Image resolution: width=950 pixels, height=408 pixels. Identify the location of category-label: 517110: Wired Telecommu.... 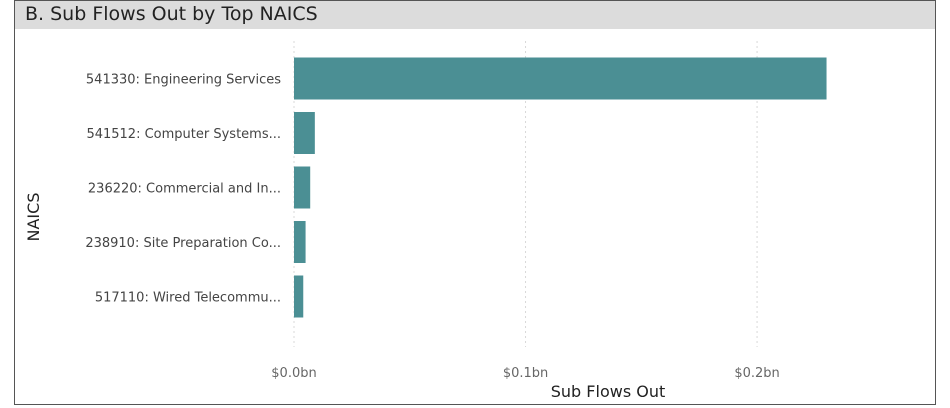
(188, 298).